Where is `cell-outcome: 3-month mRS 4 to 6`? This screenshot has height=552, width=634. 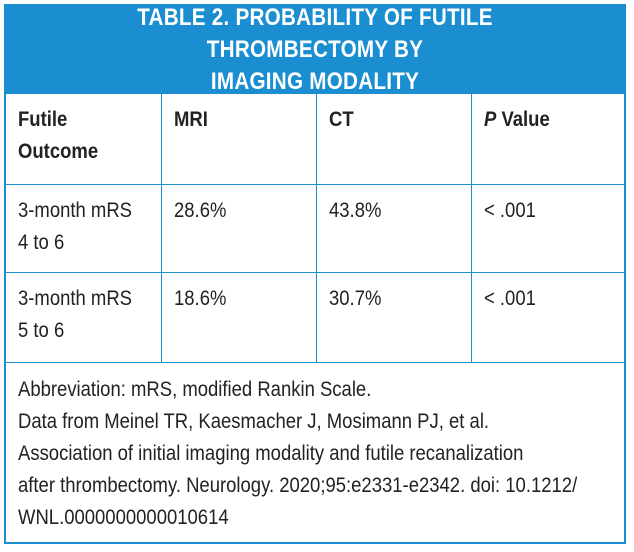
cell-outcome: 3-month mRS 4 to 6 is located at coordinates (84, 228).